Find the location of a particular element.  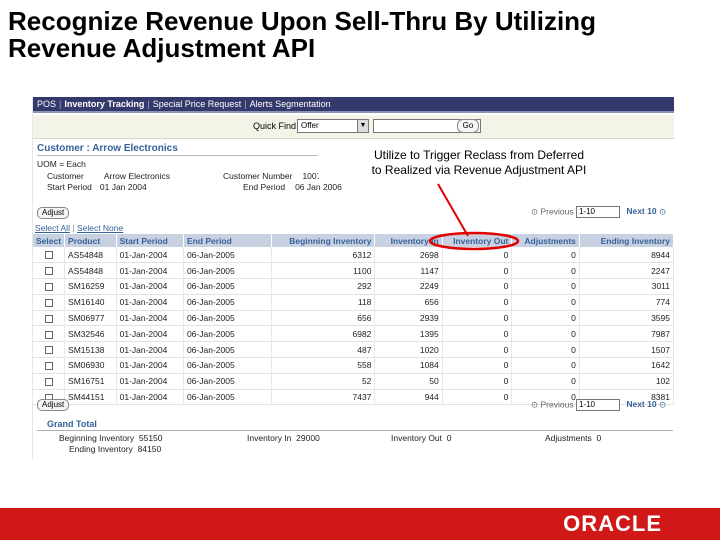

pager-top: ⊙ Previous 1-10 Next 10 ⊙ is located at coordinates (598, 212).